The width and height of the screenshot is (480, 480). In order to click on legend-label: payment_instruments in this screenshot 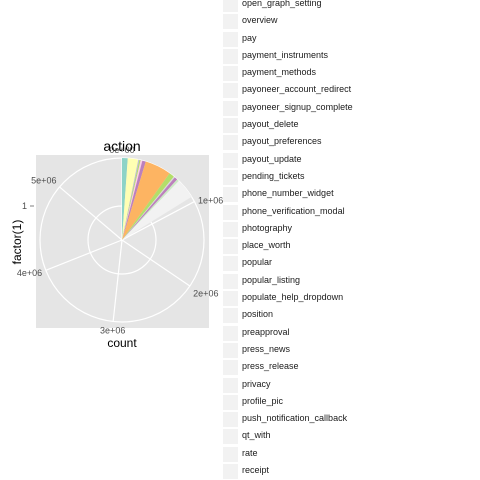, I will do `click(285, 54)`.